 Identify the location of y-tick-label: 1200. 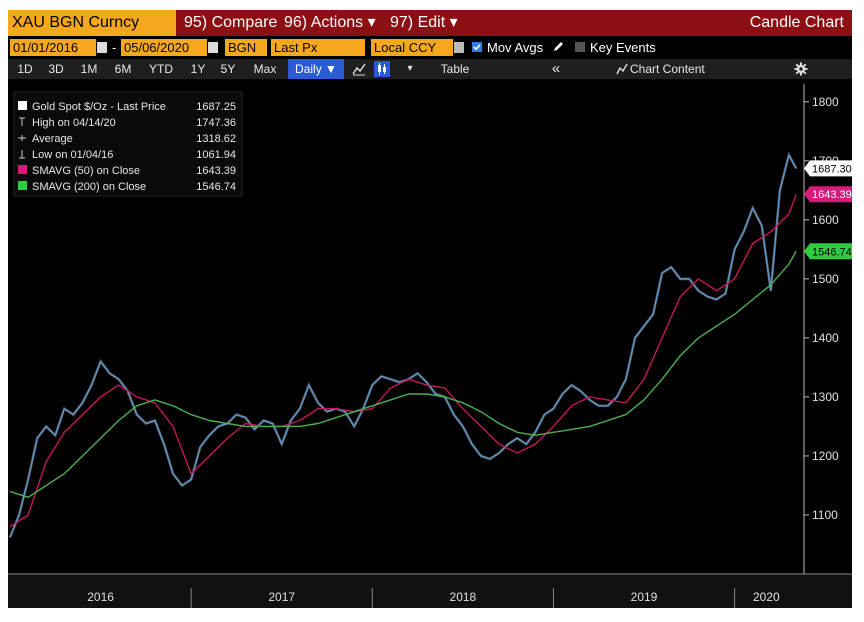
(825, 456).